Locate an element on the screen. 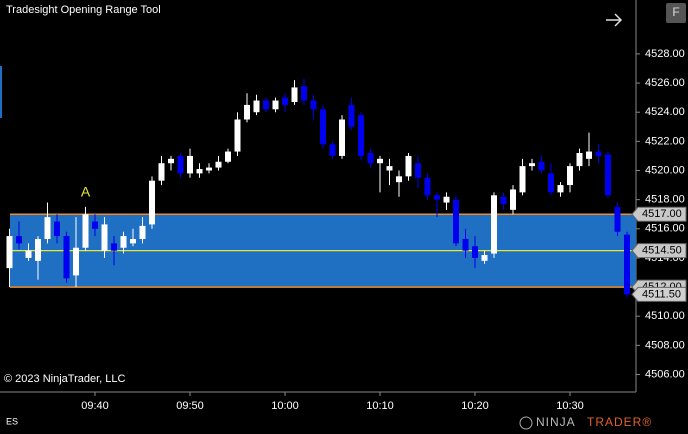 The height and width of the screenshot is (434, 688). f-button is located at coordinates (676, 13).